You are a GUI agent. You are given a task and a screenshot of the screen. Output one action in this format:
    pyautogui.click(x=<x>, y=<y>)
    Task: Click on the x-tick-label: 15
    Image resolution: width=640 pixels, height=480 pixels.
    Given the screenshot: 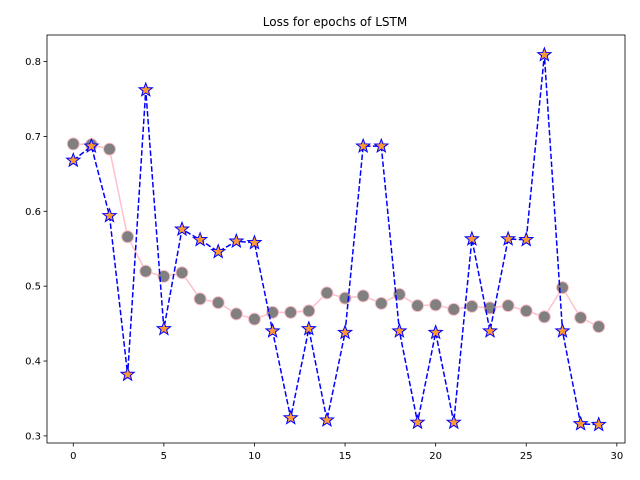 What is the action you would take?
    pyautogui.click(x=345, y=456)
    